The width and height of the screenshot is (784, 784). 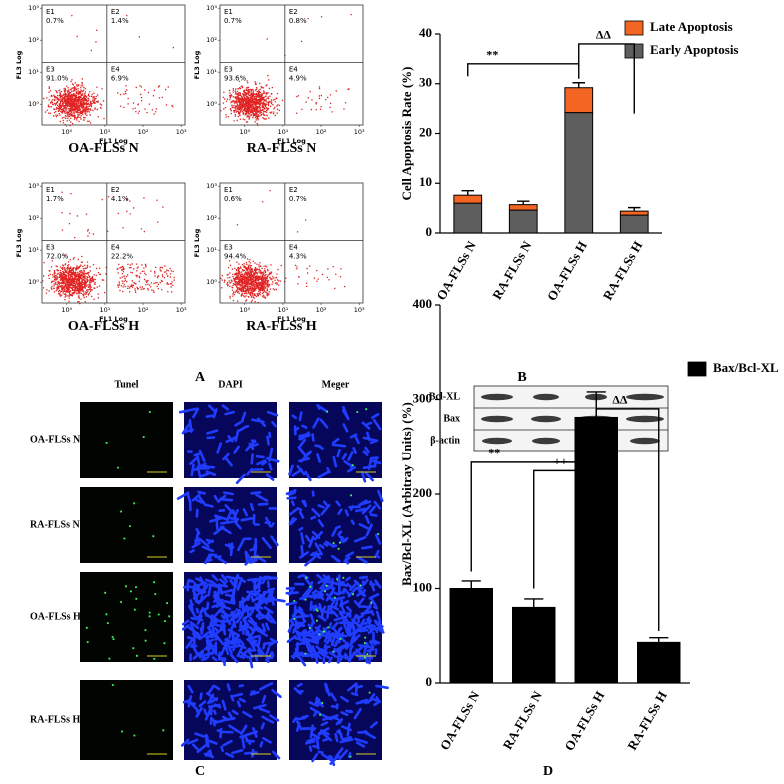 What do you see at coordinates (494, 453) in the screenshot?
I see `significance-label: **` at bounding box center [494, 453].